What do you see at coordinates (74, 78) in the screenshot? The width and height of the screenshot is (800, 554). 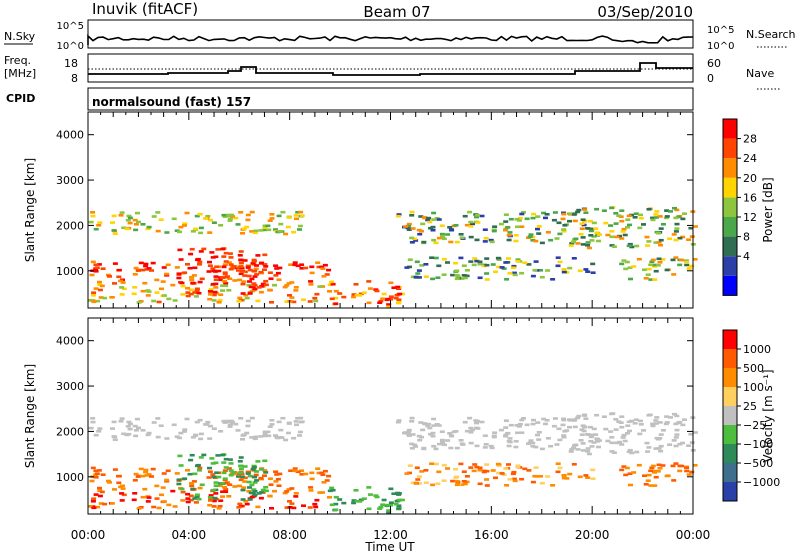 I see `freq-tick-low: 8` at bounding box center [74, 78].